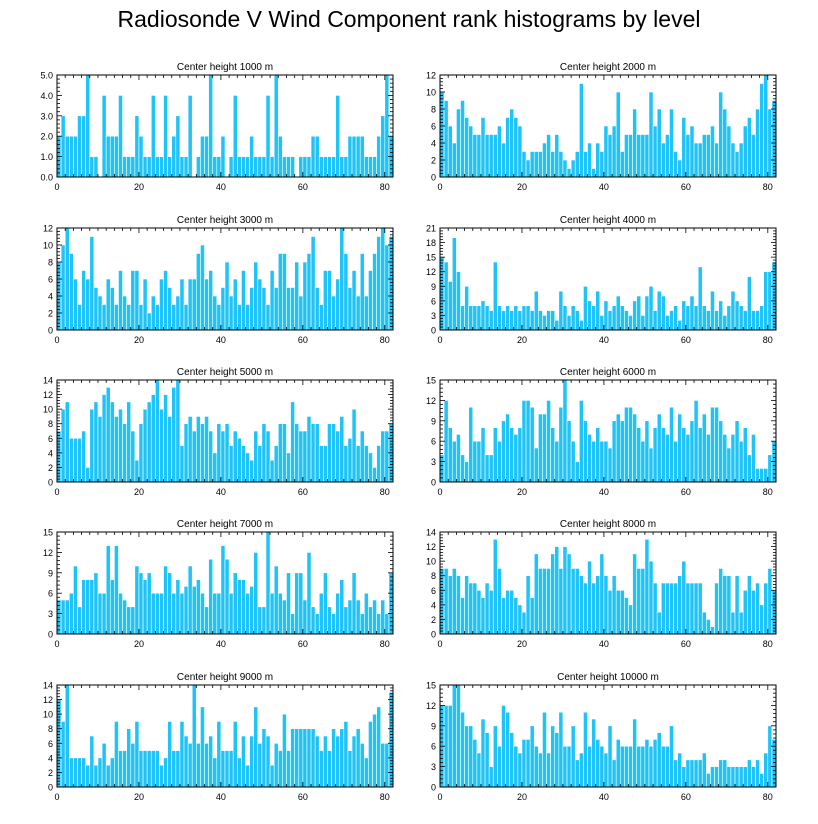 The image size is (818, 824). Describe the element at coordinates (46, 76) in the screenshot. I see `y-tick-label: 5.0` at that location.